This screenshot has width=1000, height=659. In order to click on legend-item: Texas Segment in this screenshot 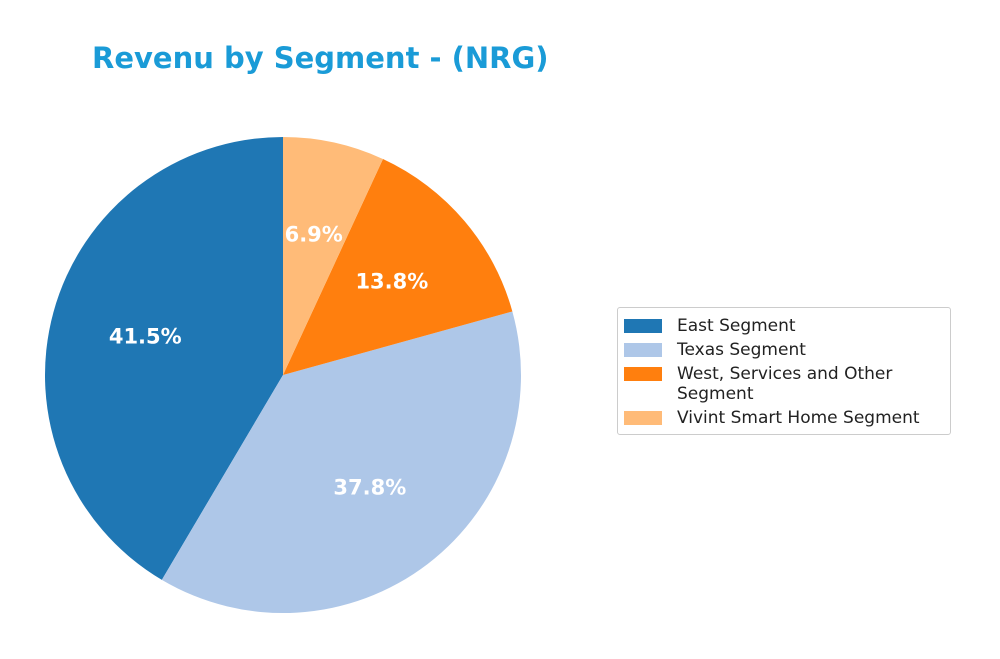, I will do `click(787, 350)`.